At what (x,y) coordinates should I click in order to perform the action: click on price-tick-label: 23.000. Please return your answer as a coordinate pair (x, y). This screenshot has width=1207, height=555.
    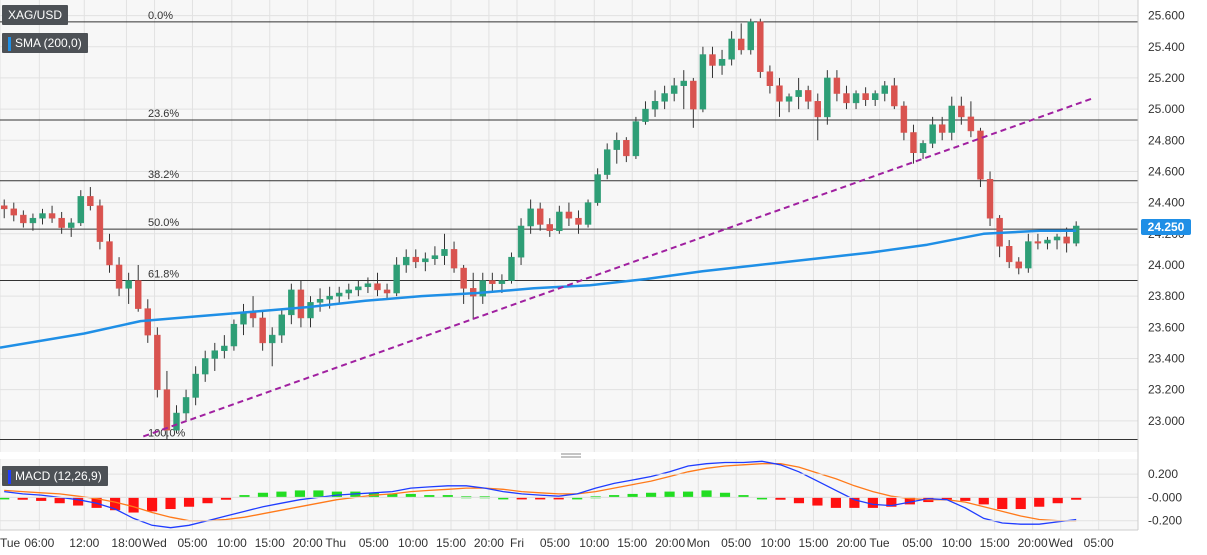
    Looking at the image, I should click on (1166, 421).